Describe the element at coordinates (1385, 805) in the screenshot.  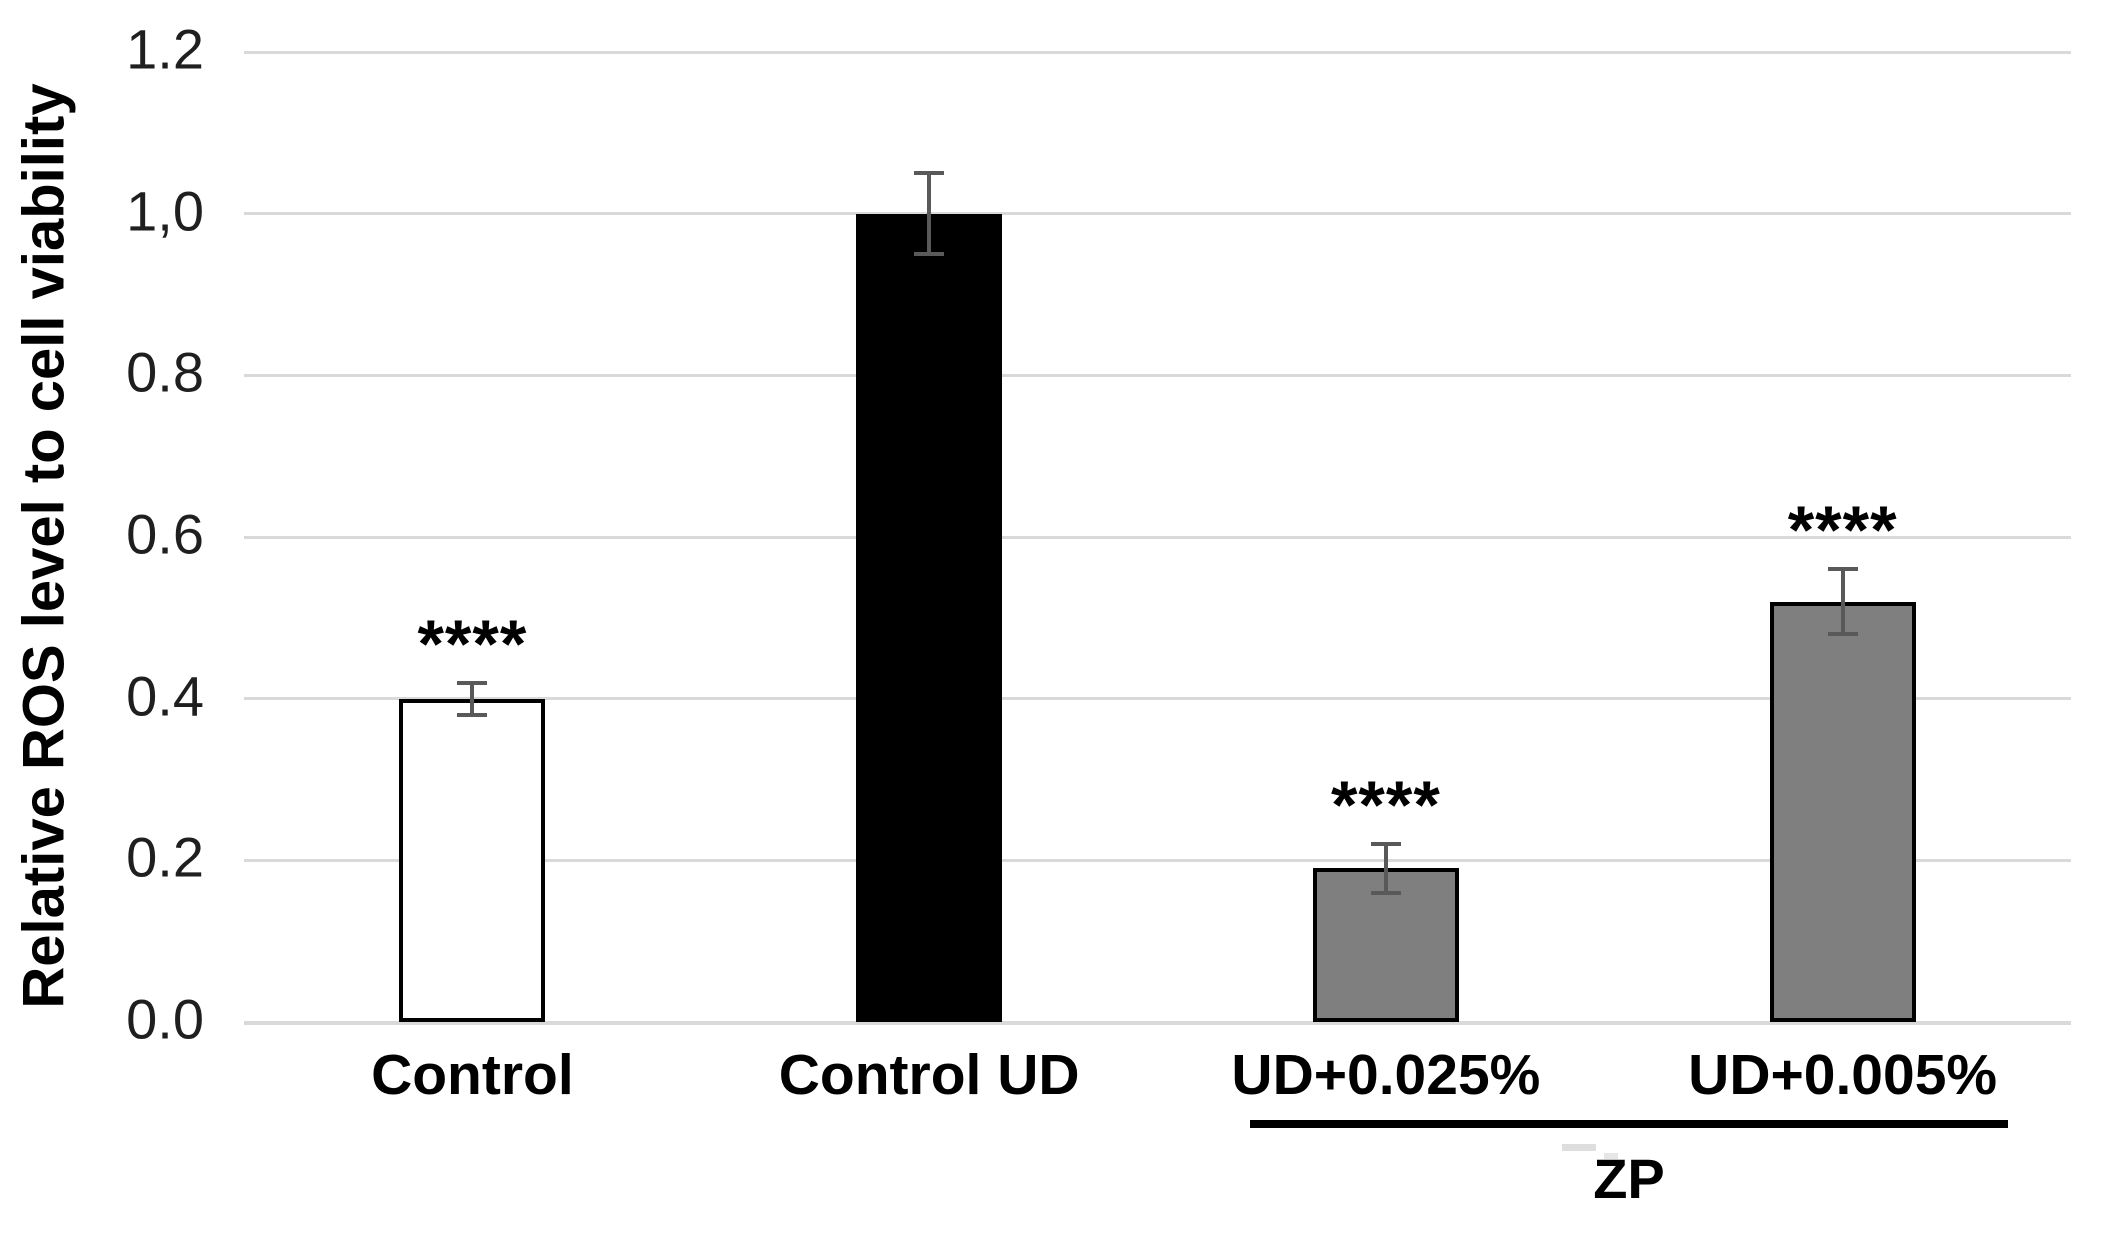
I see `significance-ud-0-025: ****` at that location.